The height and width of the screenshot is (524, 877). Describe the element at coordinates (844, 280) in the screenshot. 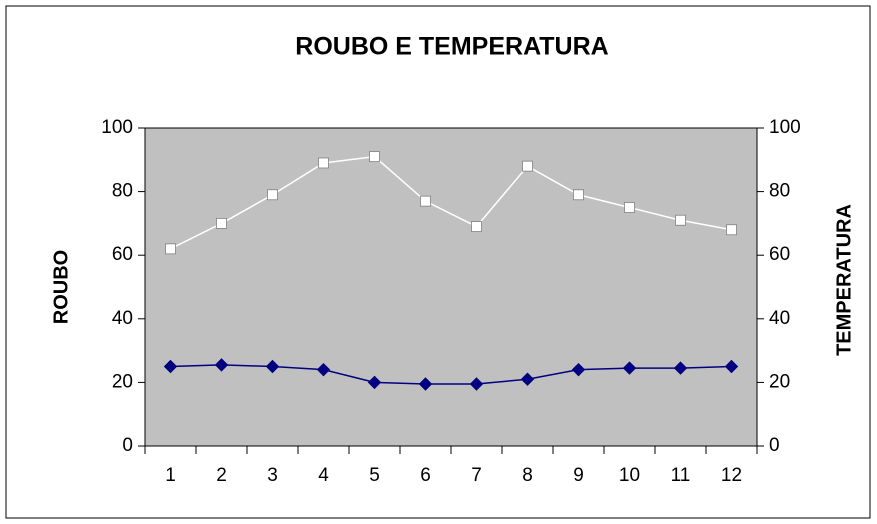

I see `y2-axis-label: TEMPERATURA` at that location.